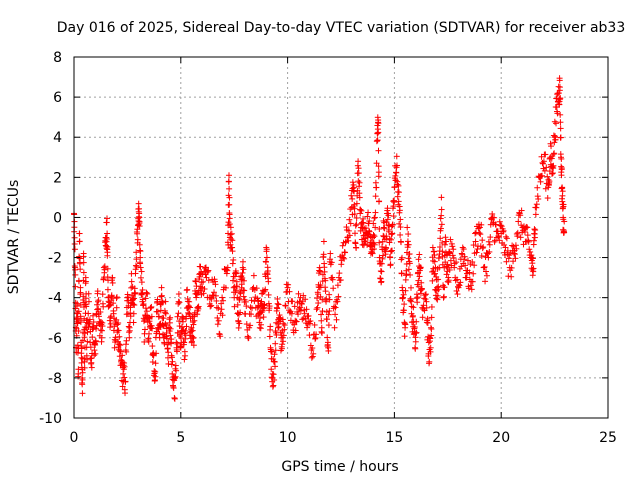  What do you see at coordinates (57, 138) in the screenshot?
I see `y-tick-label: 4` at bounding box center [57, 138].